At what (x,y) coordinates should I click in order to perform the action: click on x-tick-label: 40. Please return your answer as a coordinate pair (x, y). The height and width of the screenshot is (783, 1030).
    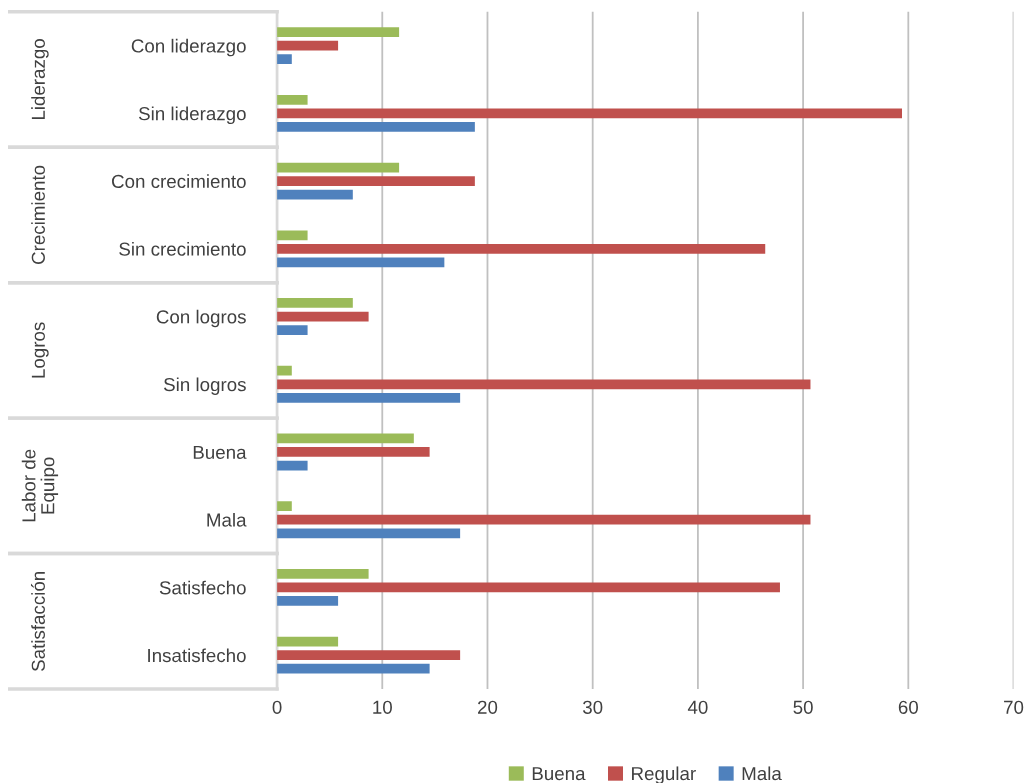
    Looking at the image, I should click on (697, 707).